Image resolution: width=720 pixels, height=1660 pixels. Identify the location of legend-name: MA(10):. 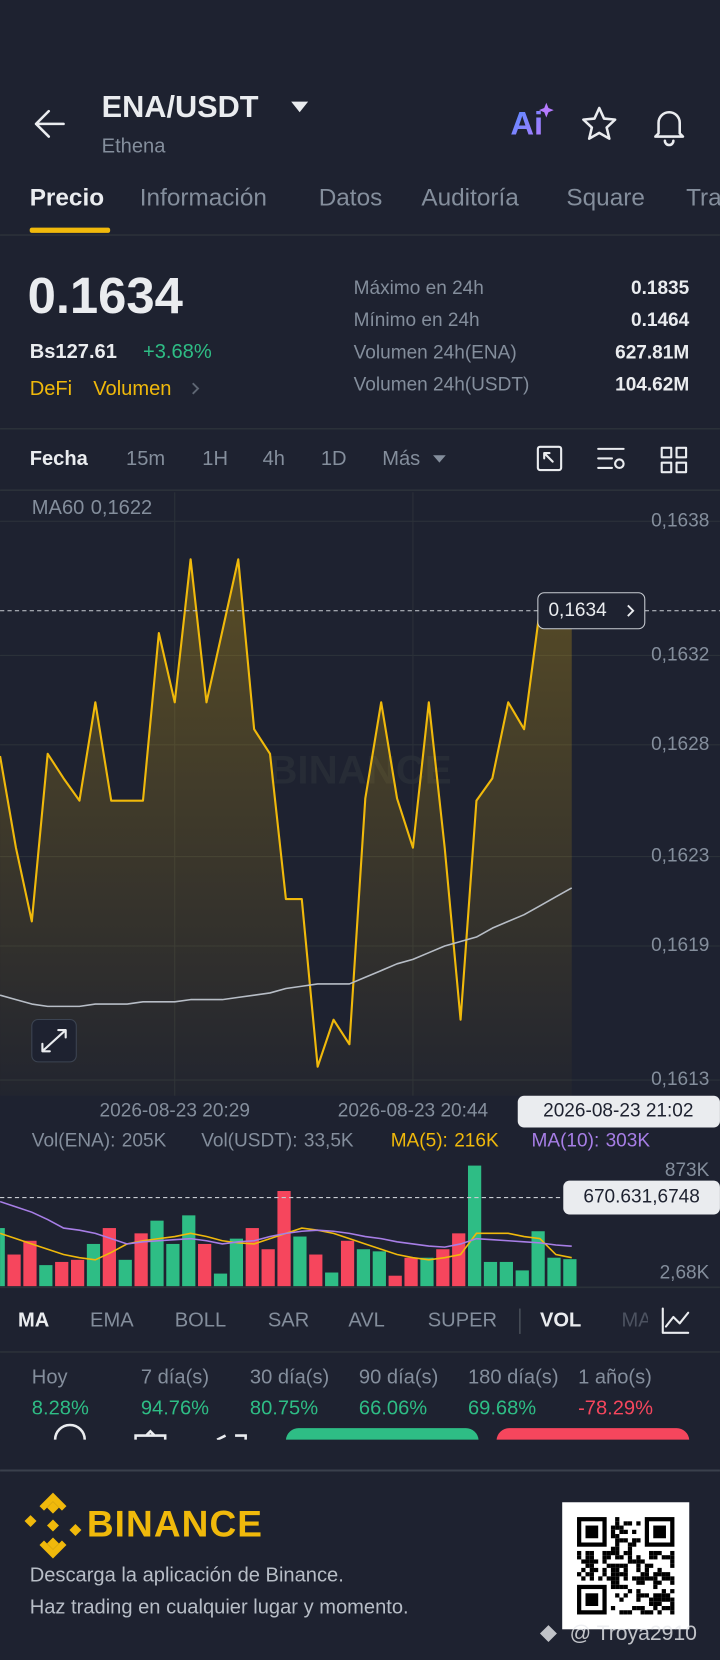
(566, 1140).